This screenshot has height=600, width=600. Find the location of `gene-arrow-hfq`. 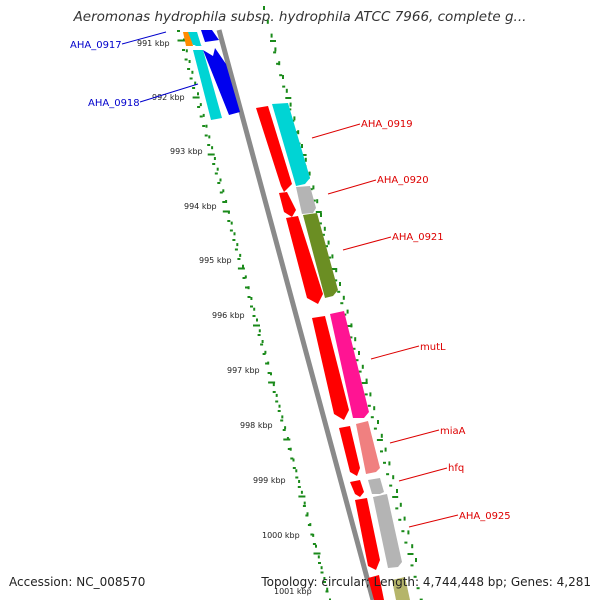

gene-arrow-hfq is located at coordinates (376, 486).